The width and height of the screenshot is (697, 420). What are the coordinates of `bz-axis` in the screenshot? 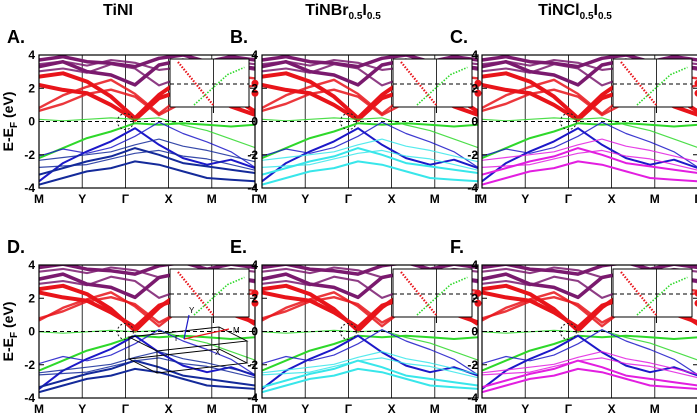 It's located at (186, 327).